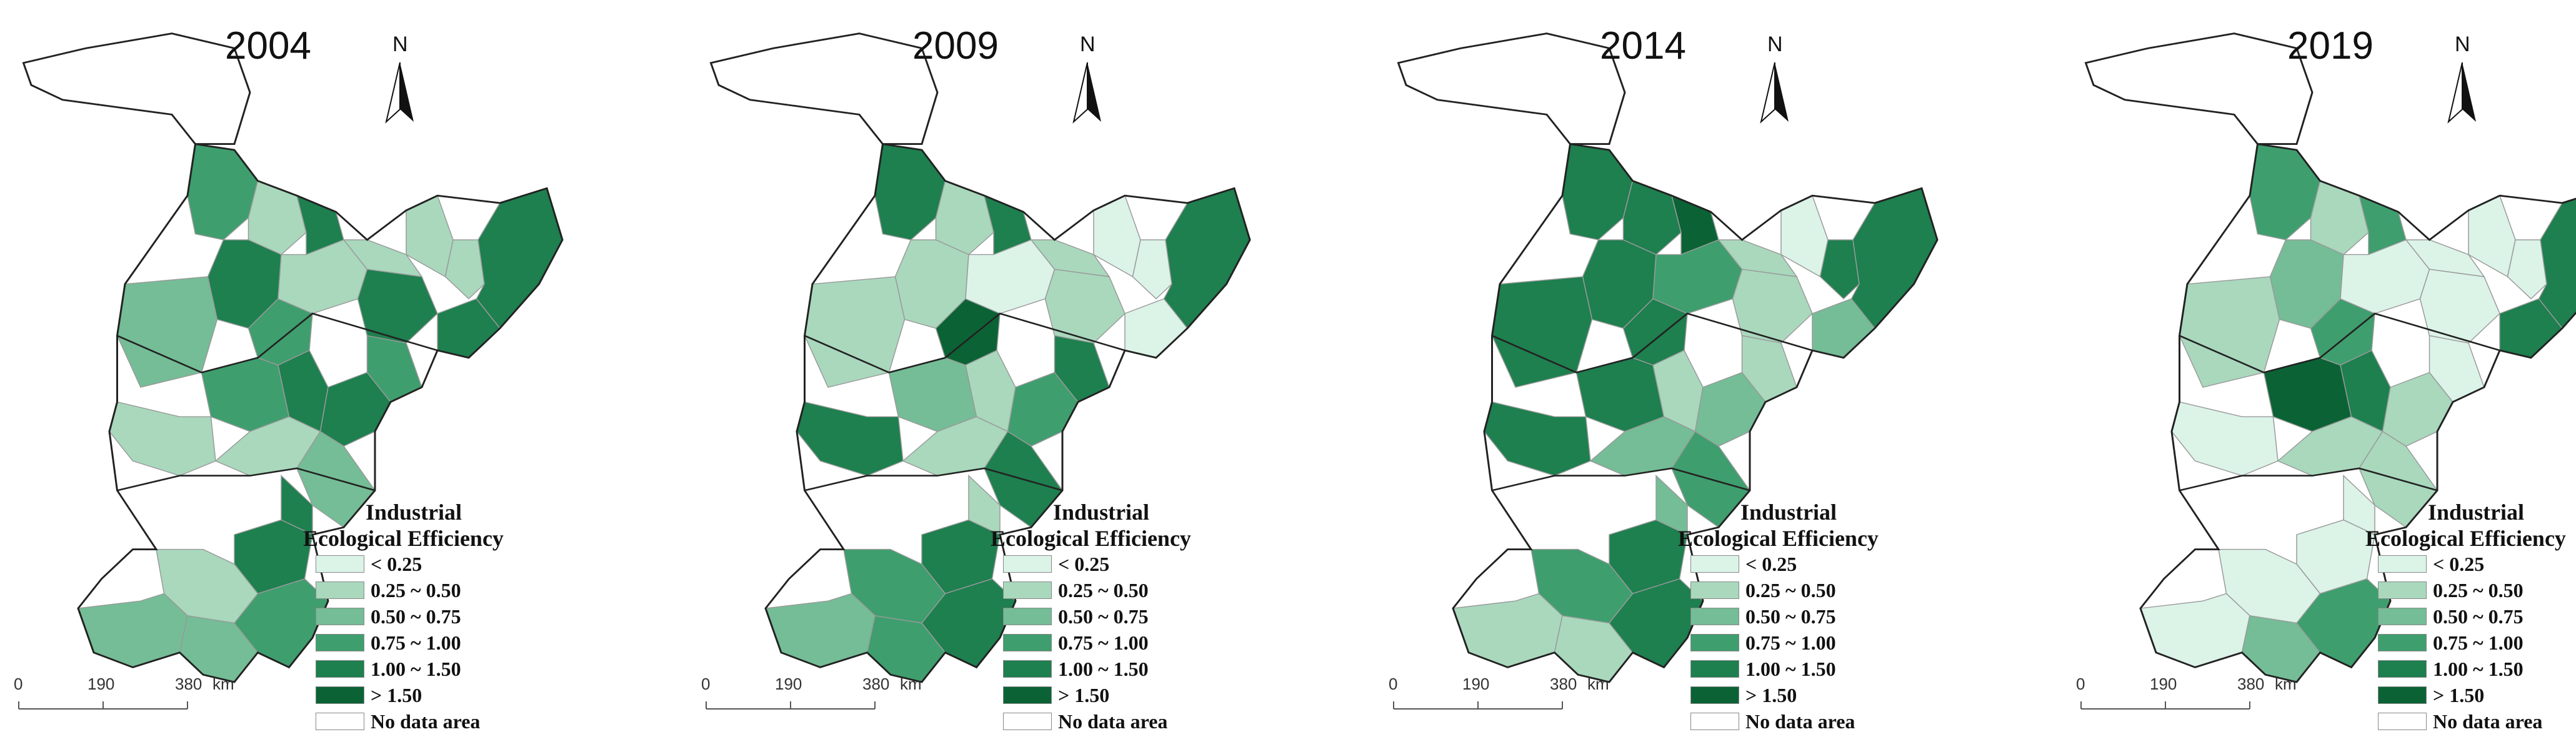 This screenshot has width=2576, height=747. I want to click on map-year-label: 2019, so click(2330, 45).